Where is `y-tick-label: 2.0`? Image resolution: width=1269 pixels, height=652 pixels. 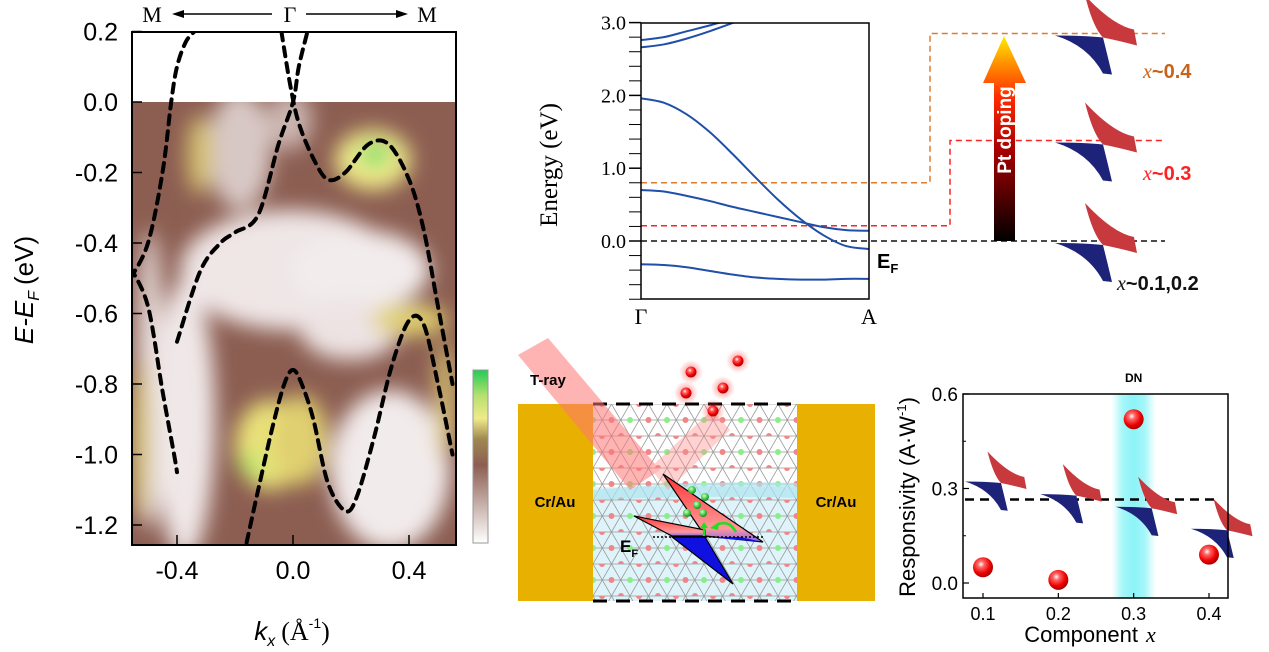
y-tick-label: 2.0 is located at coordinates (613, 96).